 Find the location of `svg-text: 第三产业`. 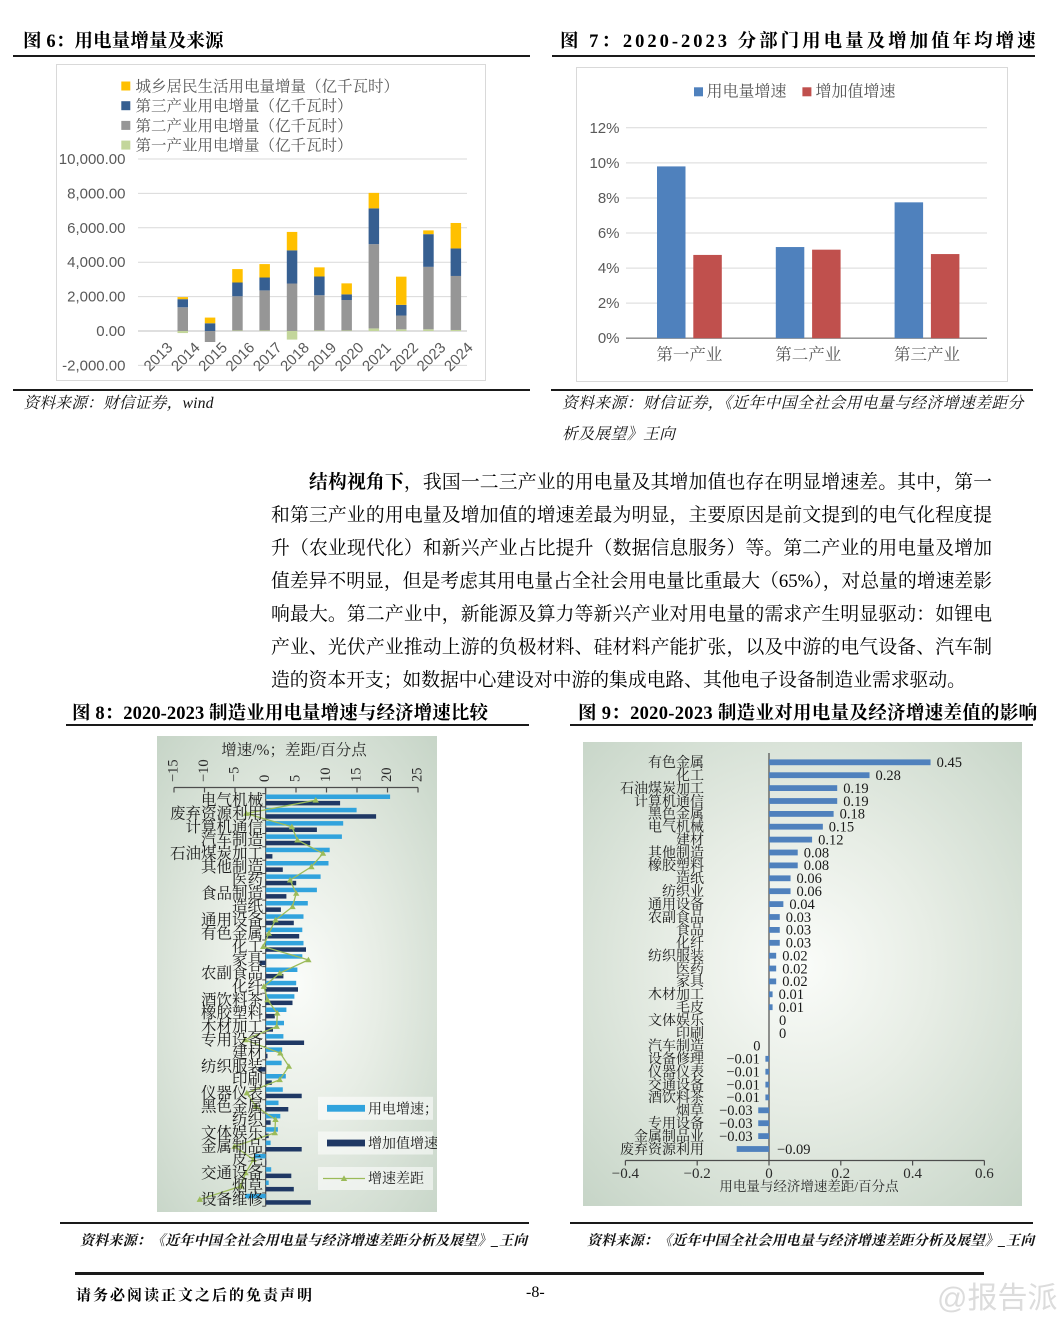

svg-text: 第三产业 is located at coordinates (927, 354).